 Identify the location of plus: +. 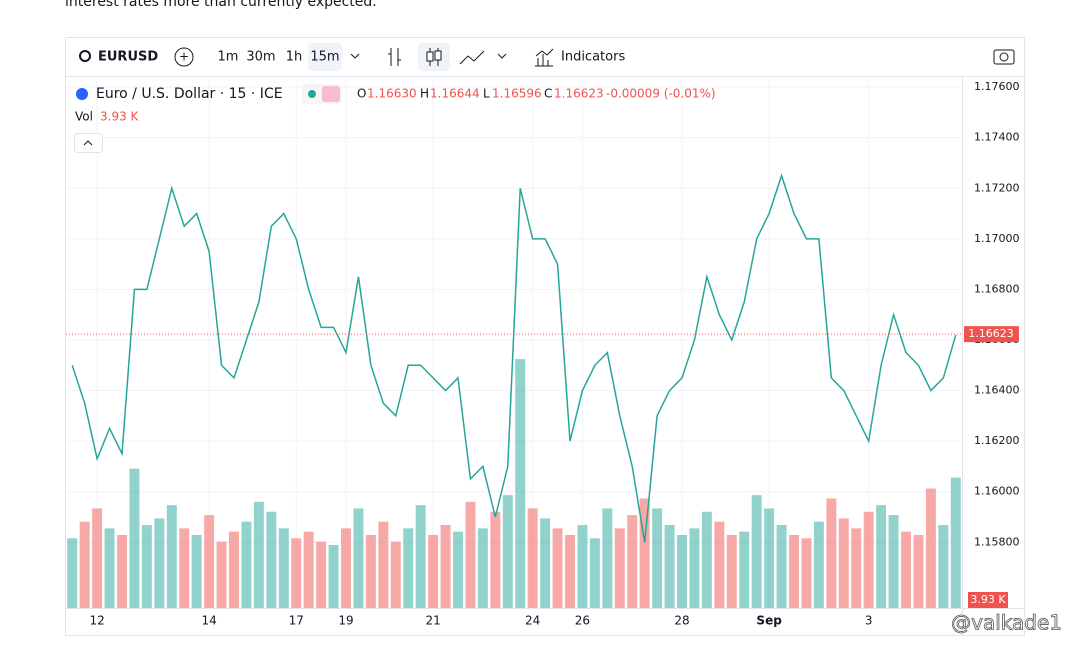
(184, 57).